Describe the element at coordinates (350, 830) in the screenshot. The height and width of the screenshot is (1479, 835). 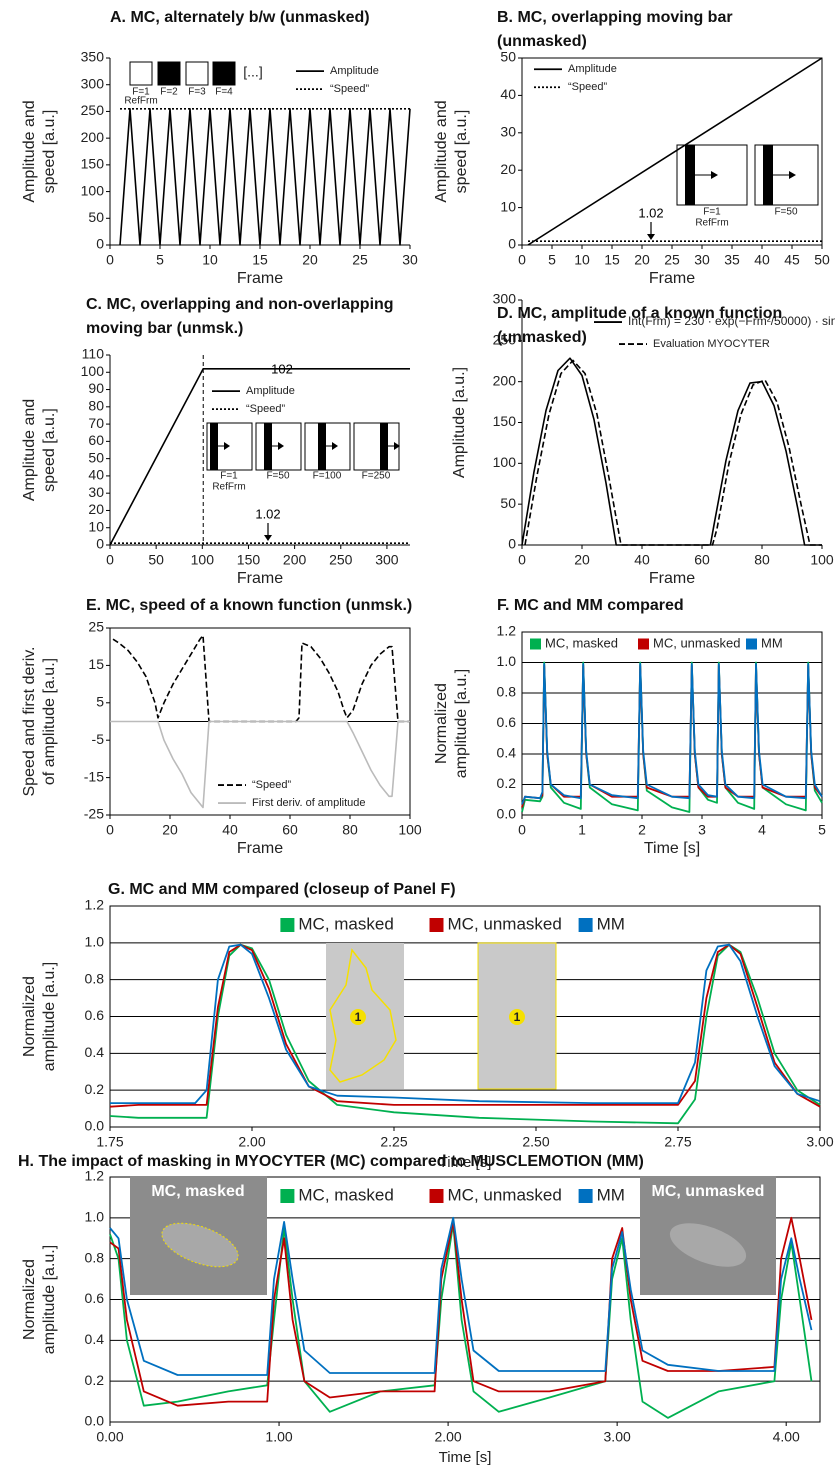
I see `x-tick-label: 80` at that location.